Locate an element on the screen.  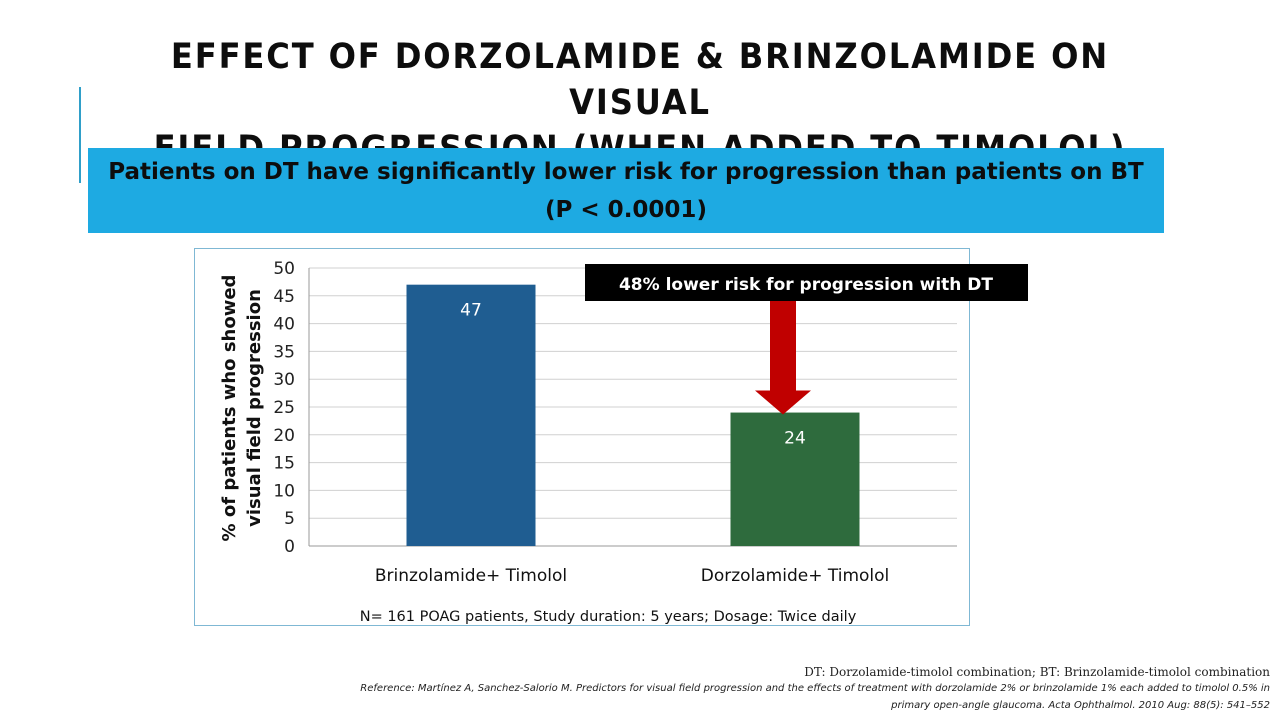
callout-box is located at coordinates (806, 282).